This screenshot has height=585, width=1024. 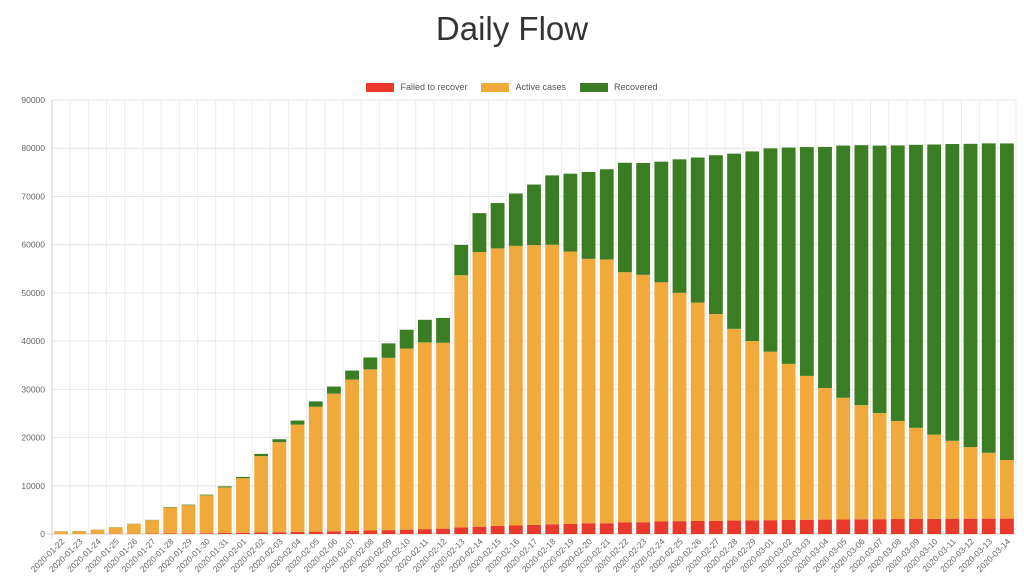 I want to click on y-tick-label: 80000, so click(x=33, y=148).